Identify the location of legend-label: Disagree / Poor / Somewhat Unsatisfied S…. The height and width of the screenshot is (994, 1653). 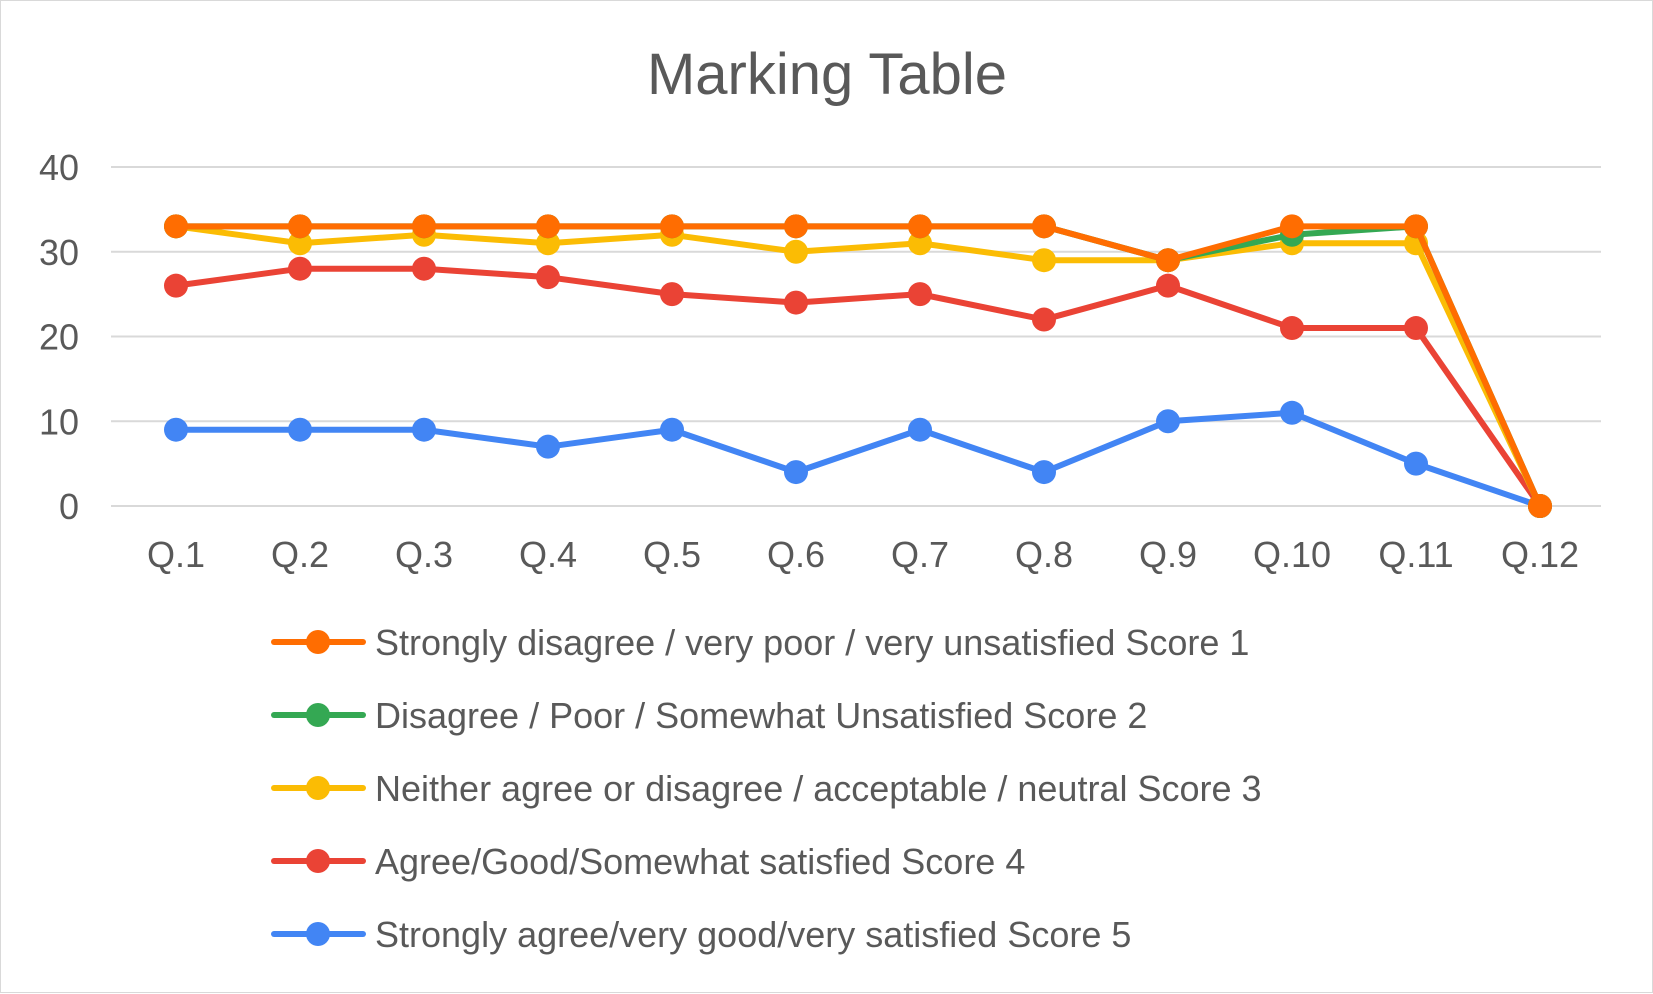
(761, 715).